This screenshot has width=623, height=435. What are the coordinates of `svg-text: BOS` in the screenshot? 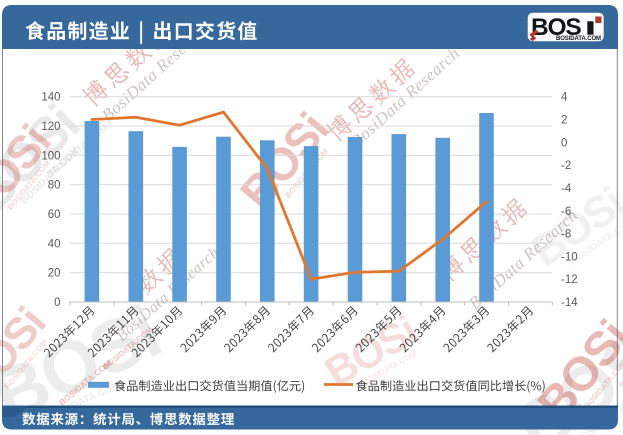 It's located at (556, 27).